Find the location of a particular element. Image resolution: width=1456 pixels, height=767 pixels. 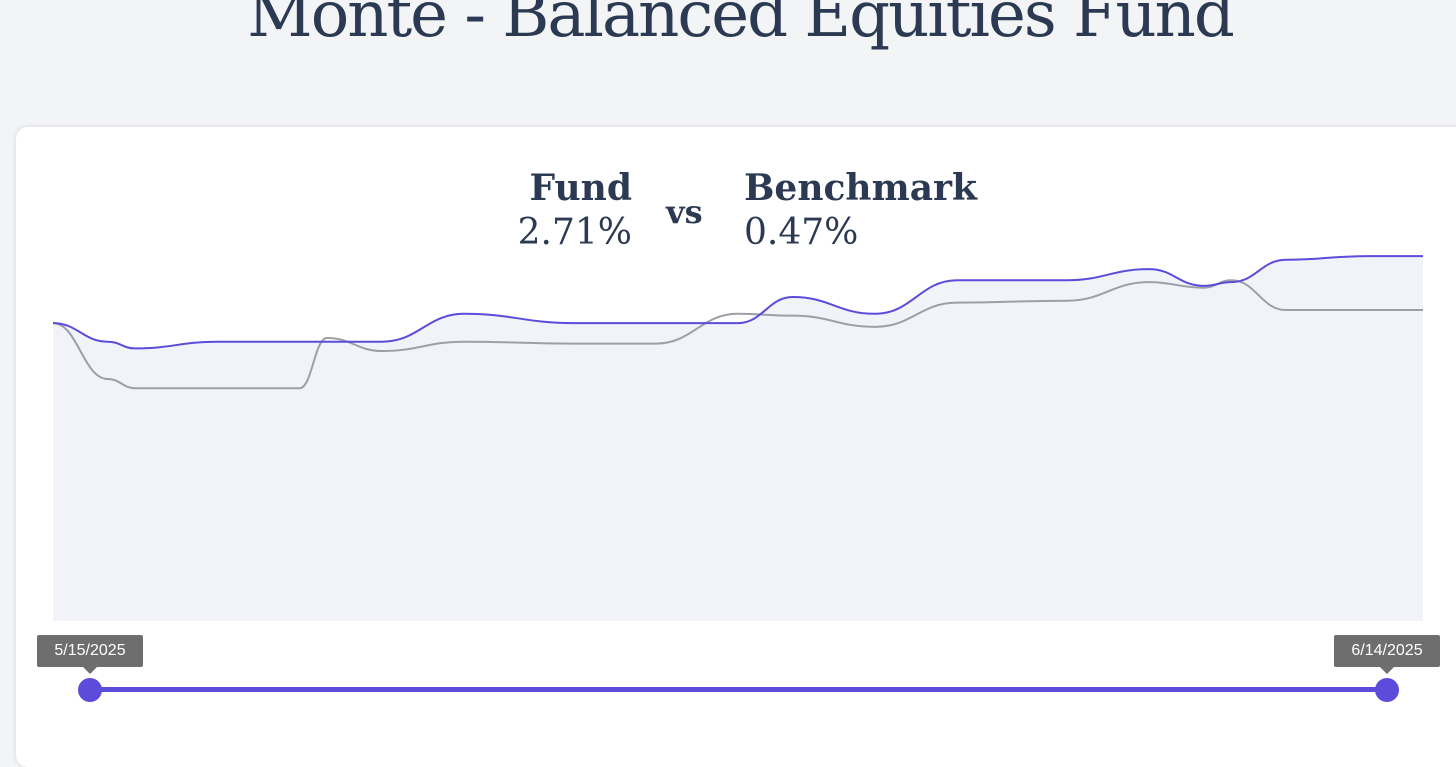

start-date-tooltip: 5/15/2025 is located at coordinates (90, 654).